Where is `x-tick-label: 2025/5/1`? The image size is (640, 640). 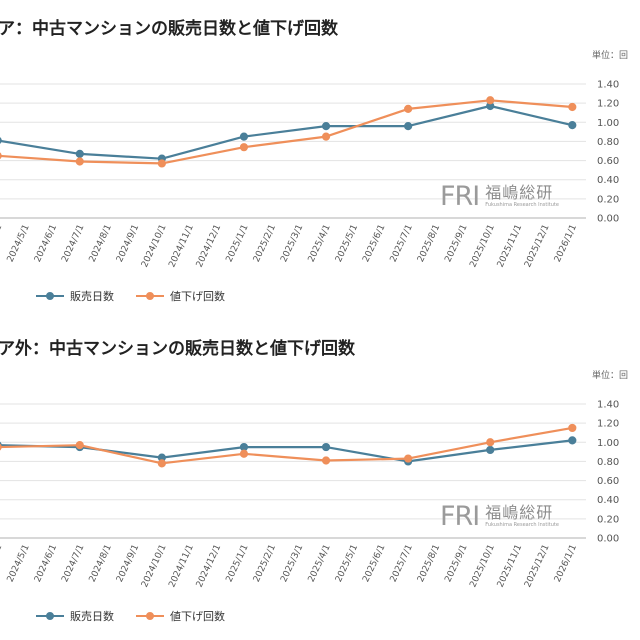
x-tick-label: 2025/5/1 is located at coordinates (347, 243).